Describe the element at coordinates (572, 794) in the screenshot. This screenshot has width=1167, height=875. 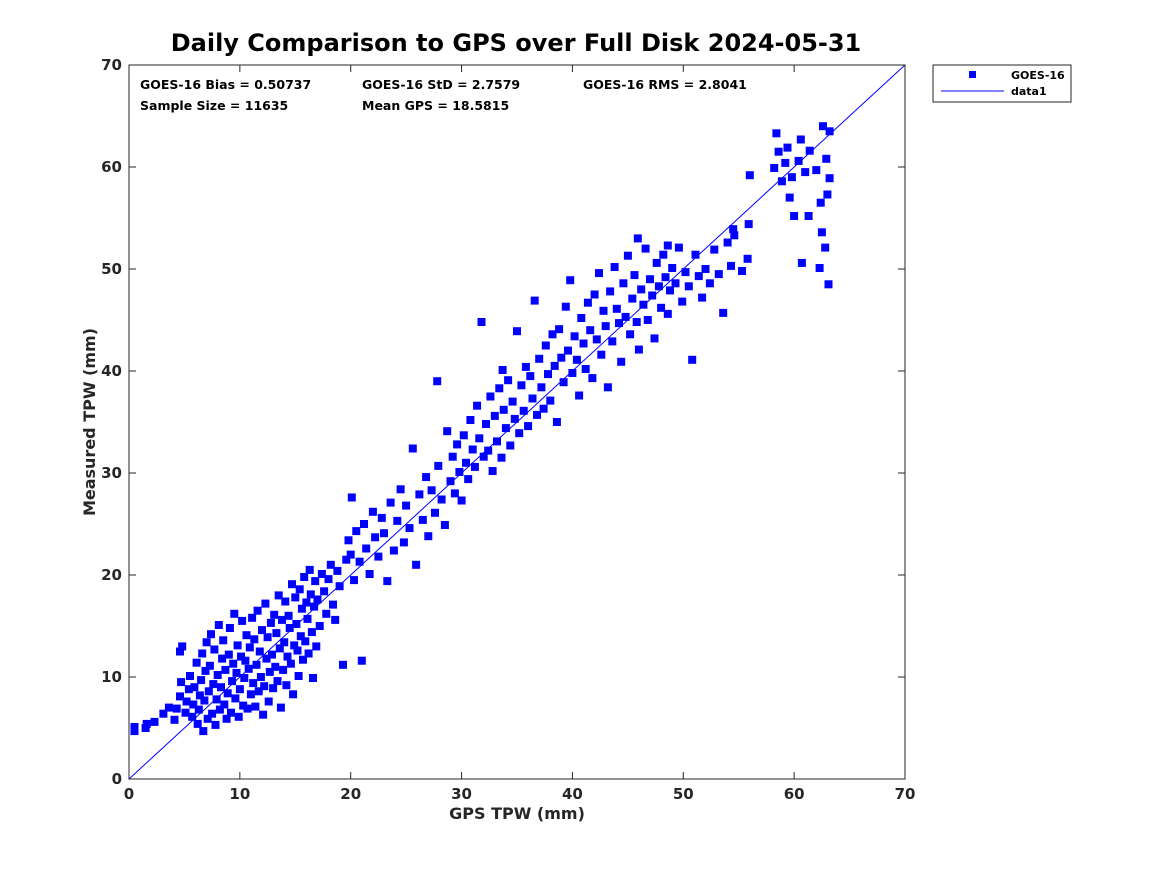
I see `x-tick-label: 40` at that location.